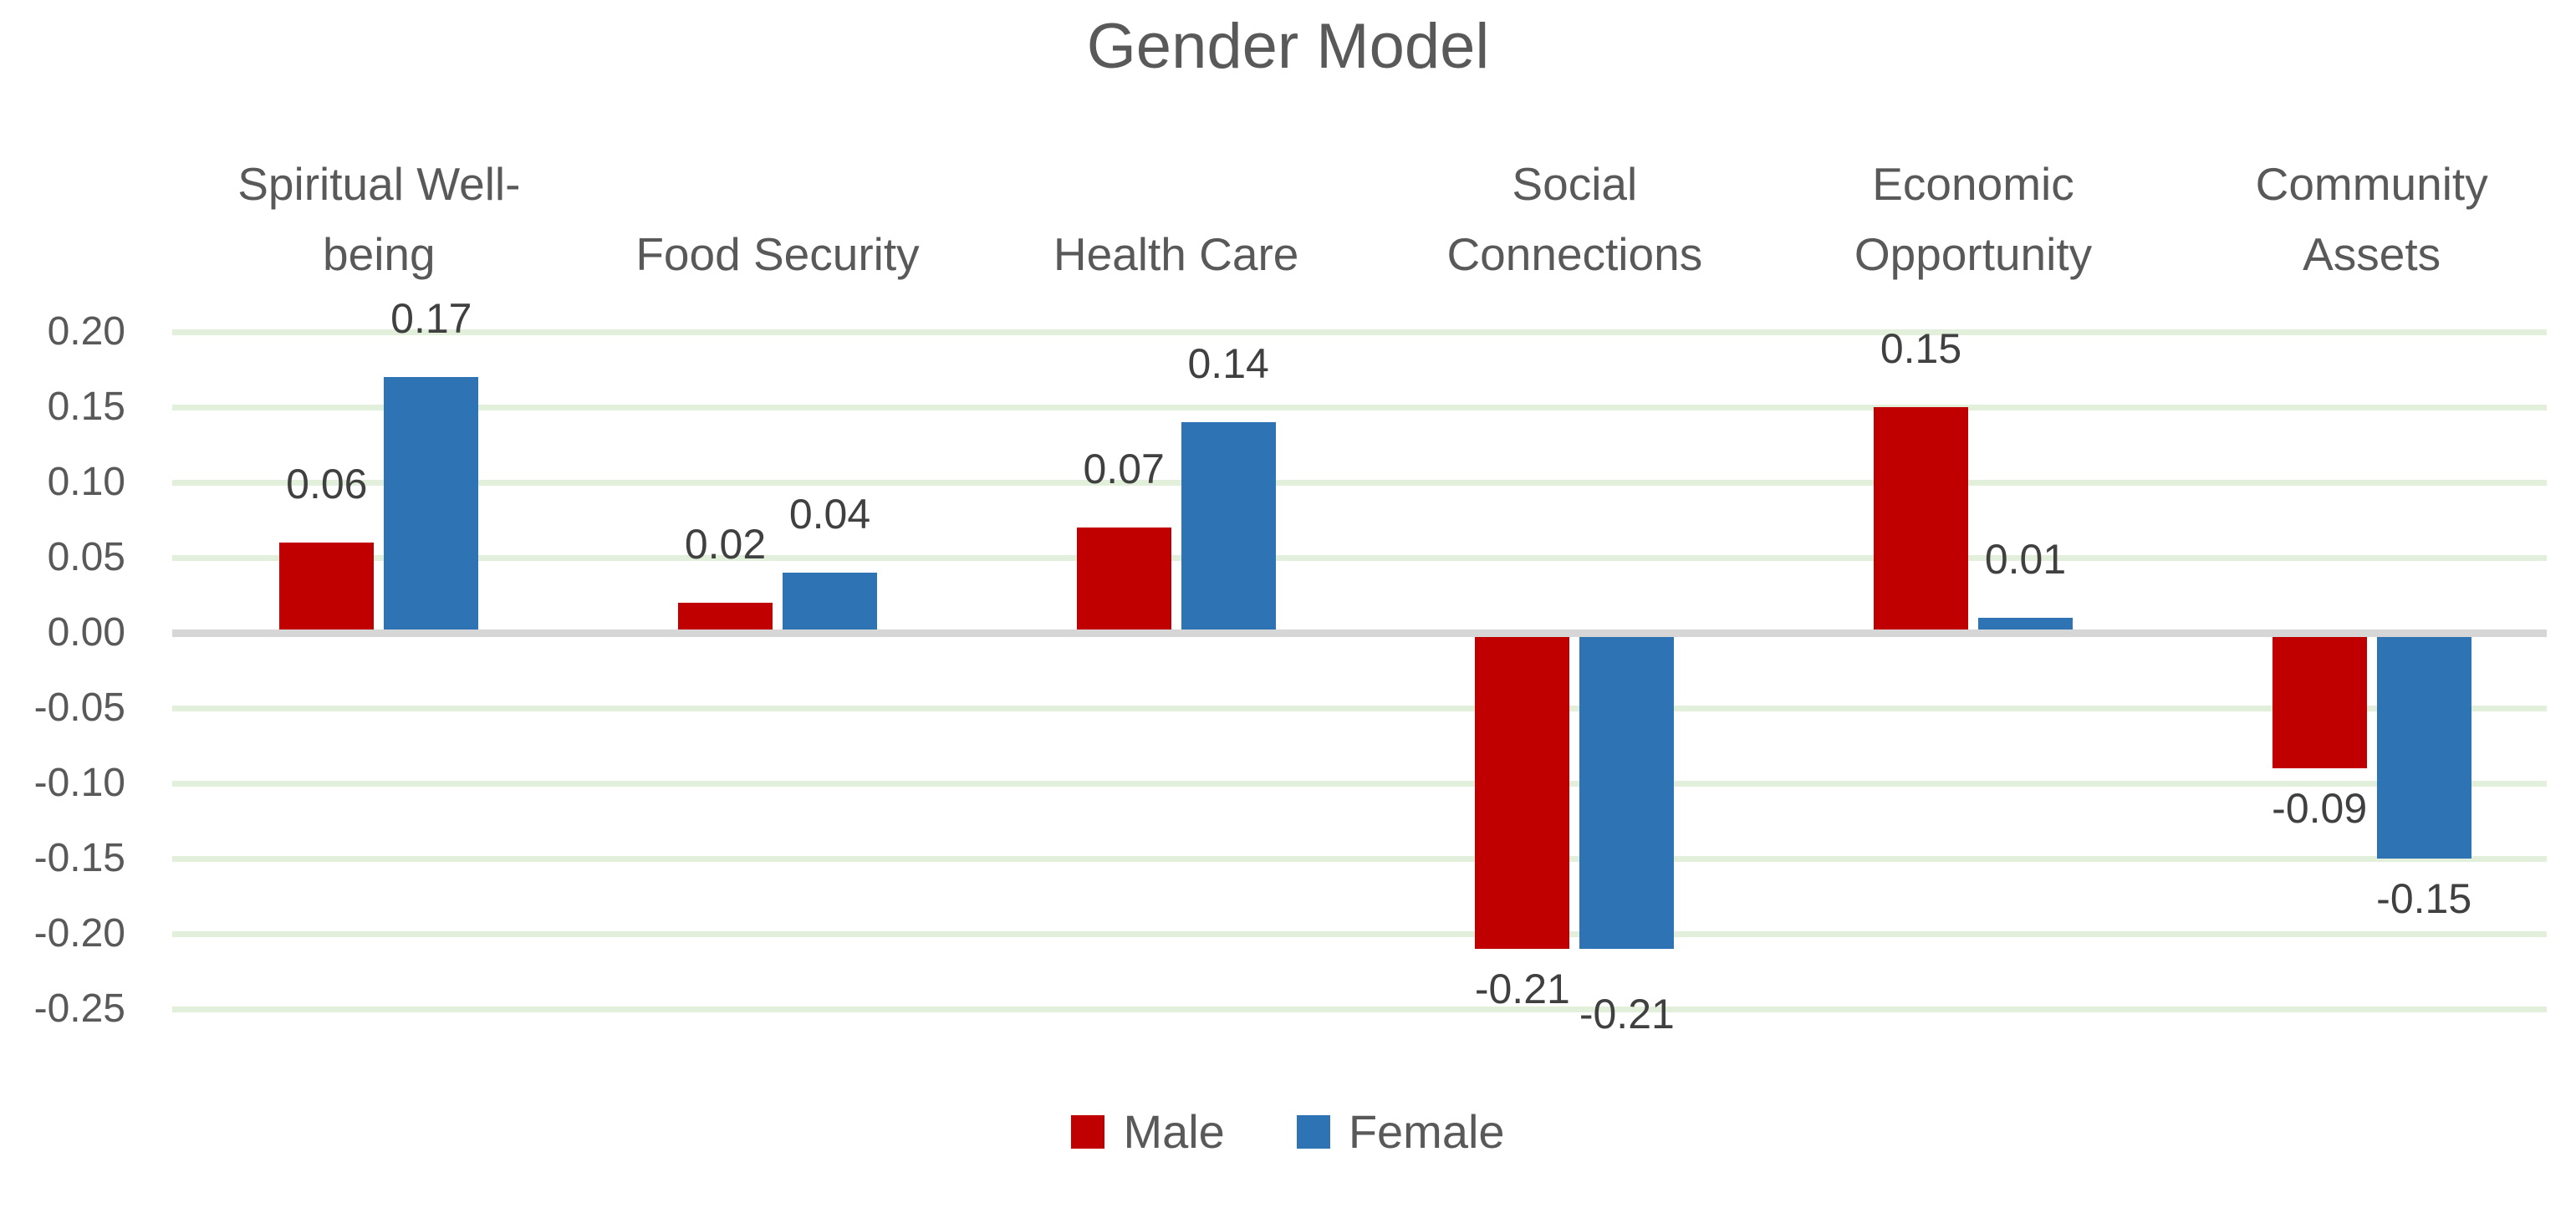 Image resolution: width=2576 pixels, height=1208 pixels. What do you see at coordinates (79, 933) in the screenshot?
I see `y-axis-tick-label: -0.20` at bounding box center [79, 933].